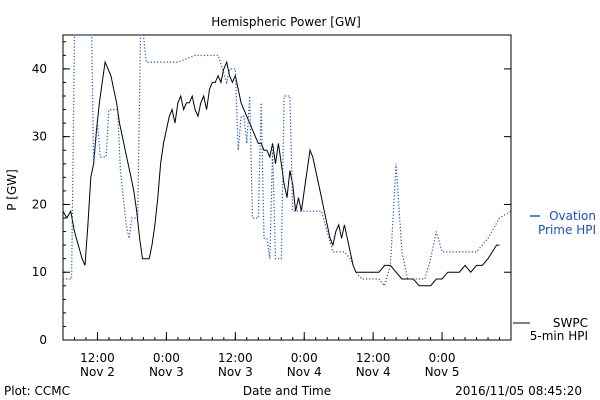  I want to click on y-axis-label: P [GW], so click(12, 190).